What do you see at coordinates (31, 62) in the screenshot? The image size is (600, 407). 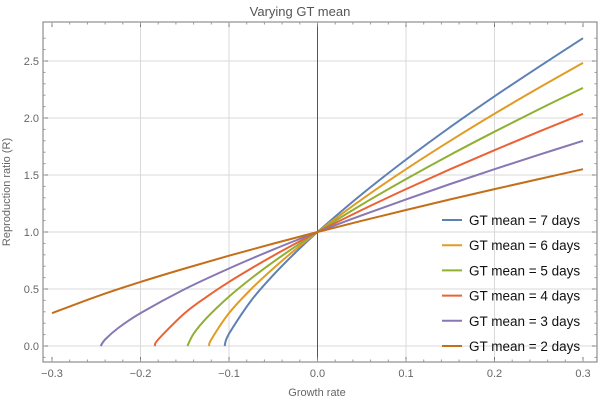 I see `y-tick-label: 2.5` at bounding box center [31, 62].